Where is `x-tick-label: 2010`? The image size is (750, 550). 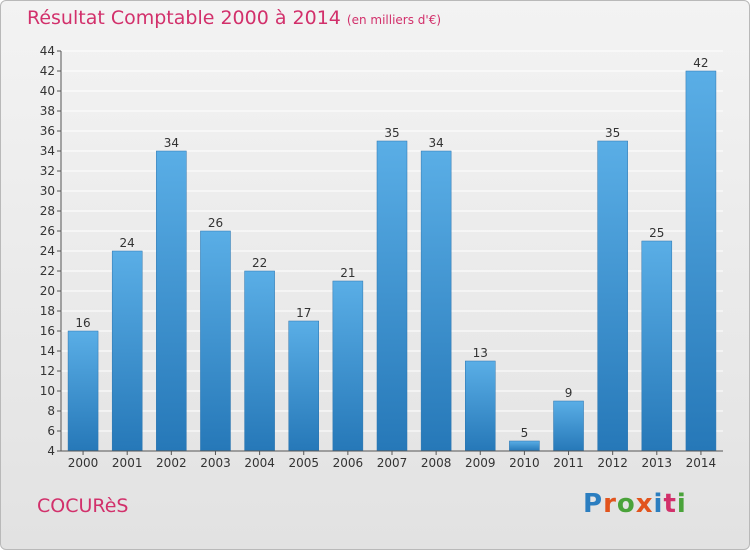 x-tick-label: 2010 is located at coordinates (524, 463).